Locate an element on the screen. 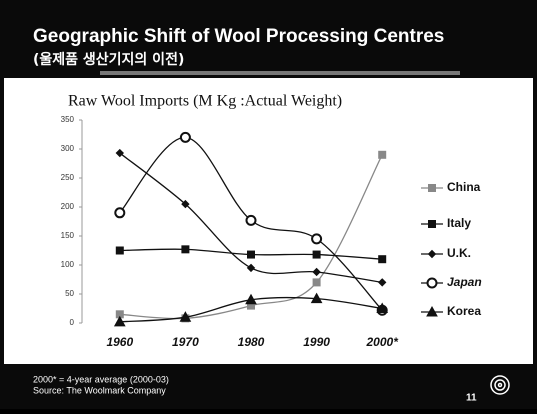  y-tick-label: 150 is located at coordinates (68, 235).